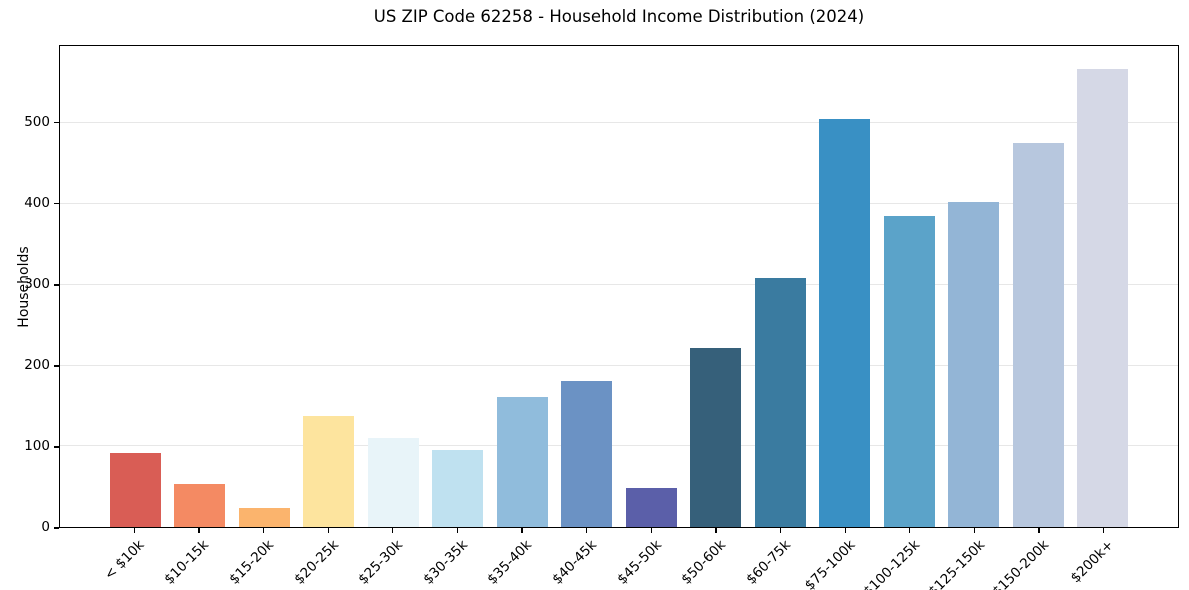 The width and height of the screenshot is (1189, 590). Describe the element at coordinates (37, 122) in the screenshot. I see `y-tick-label-500: 500` at that location.